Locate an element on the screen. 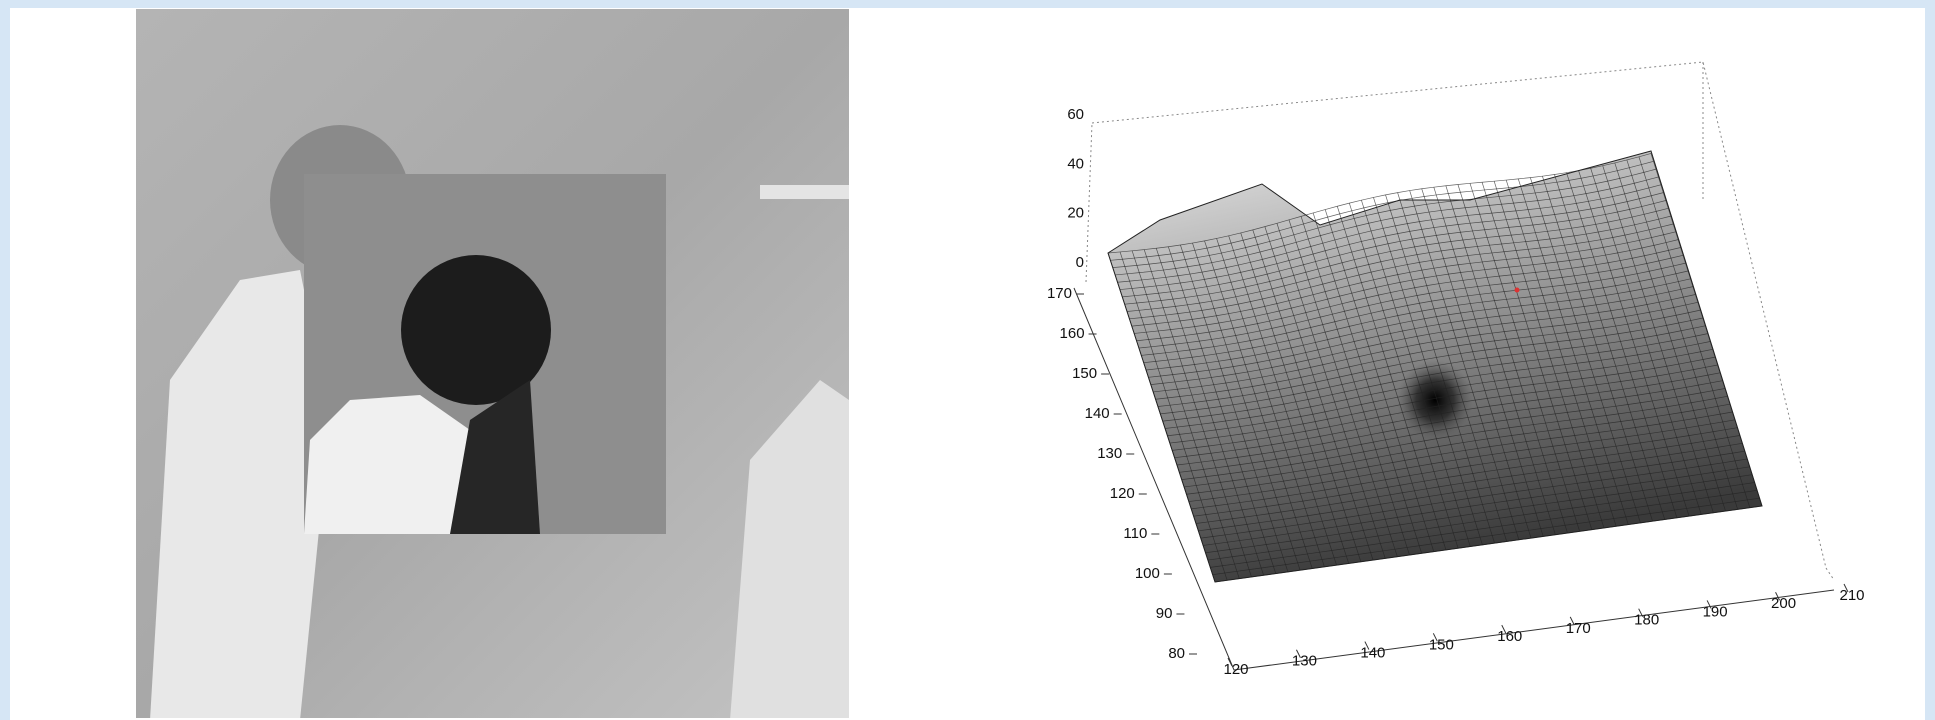 This screenshot has width=1935, height=720. z-tick-label: 20 is located at coordinates (1075, 213).